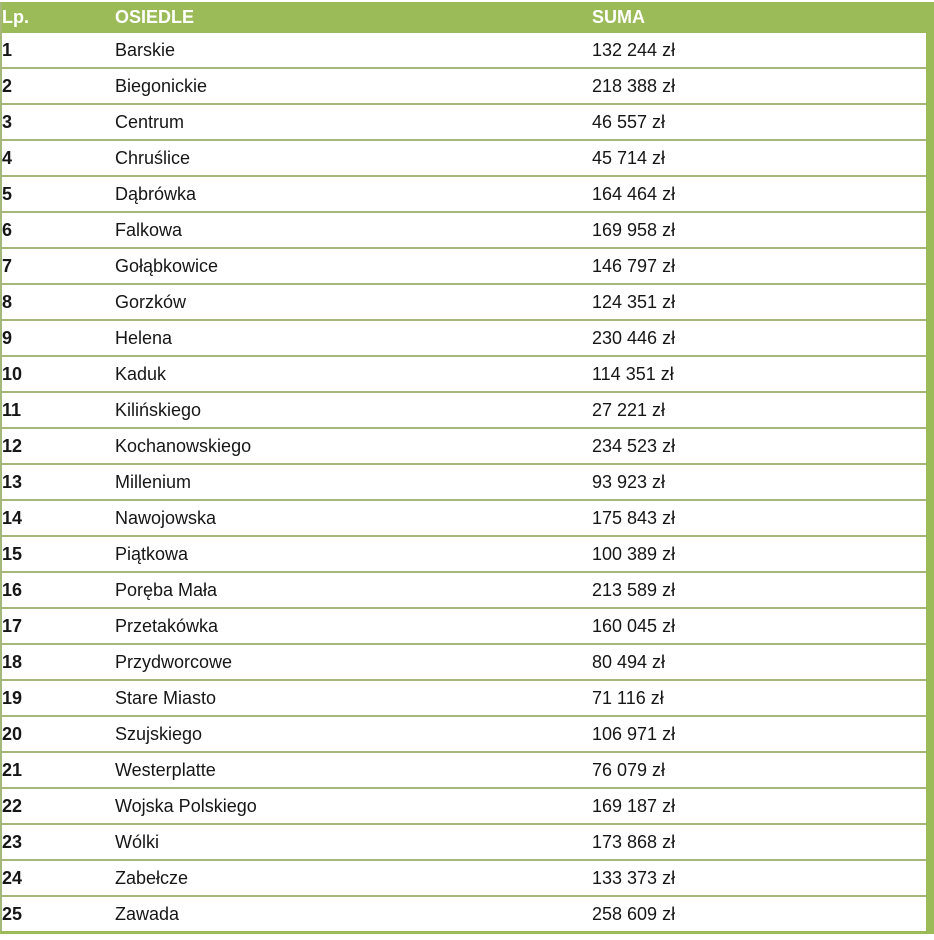  Describe the element at coordinates (353, 734) in the screenshot. I see `cell-osiedle: Szujskiego` at that location.